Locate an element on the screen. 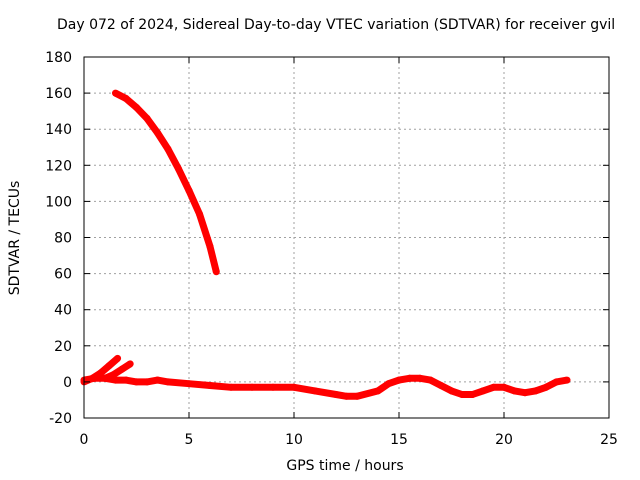  y-axis-label: SDTVAR / TECUs is located at coordinates (15, 238).